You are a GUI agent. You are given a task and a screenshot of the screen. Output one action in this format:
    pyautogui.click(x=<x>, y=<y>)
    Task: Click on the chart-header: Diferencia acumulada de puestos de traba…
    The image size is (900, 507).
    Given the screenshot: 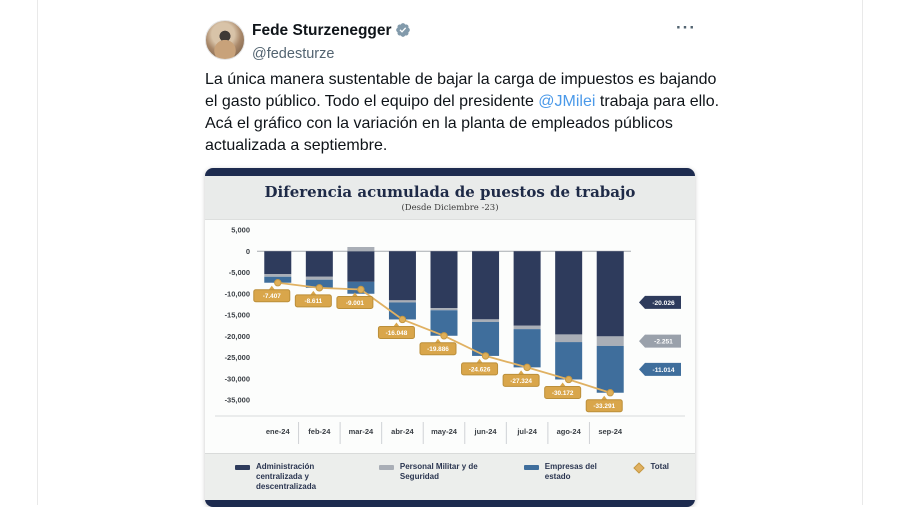 What is the action you would take?
    pyautogui.click(x=450, y=198)
    